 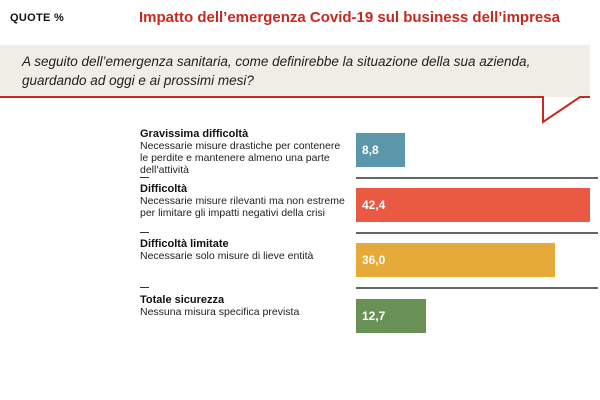 What do you see at coordinates (374, 316) in the screenshot?
I see `data-label: 12,7` at bounding box center [374, 316].